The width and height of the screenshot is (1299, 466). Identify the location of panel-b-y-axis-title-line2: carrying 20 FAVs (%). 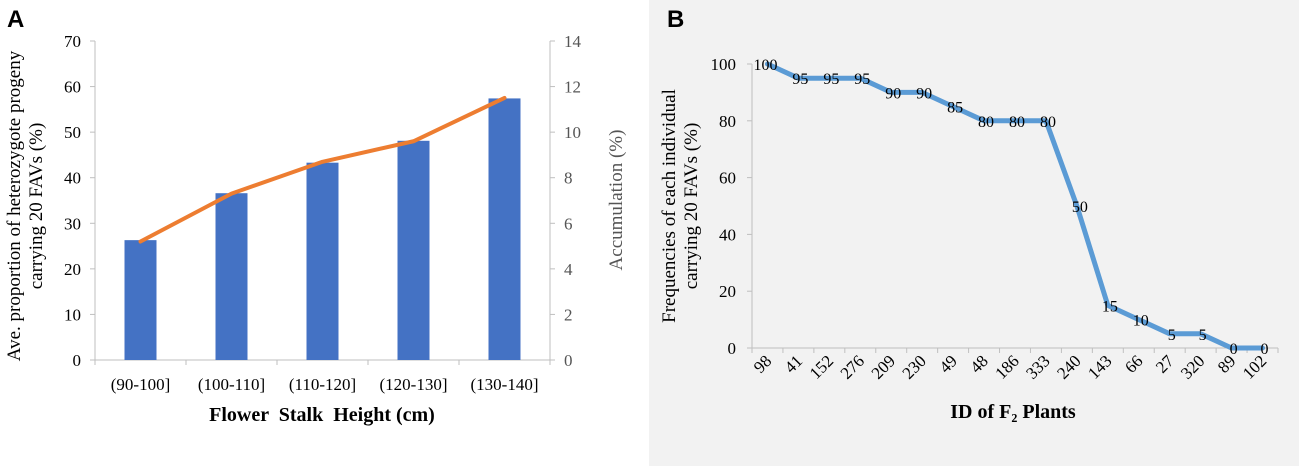
(691, 206).